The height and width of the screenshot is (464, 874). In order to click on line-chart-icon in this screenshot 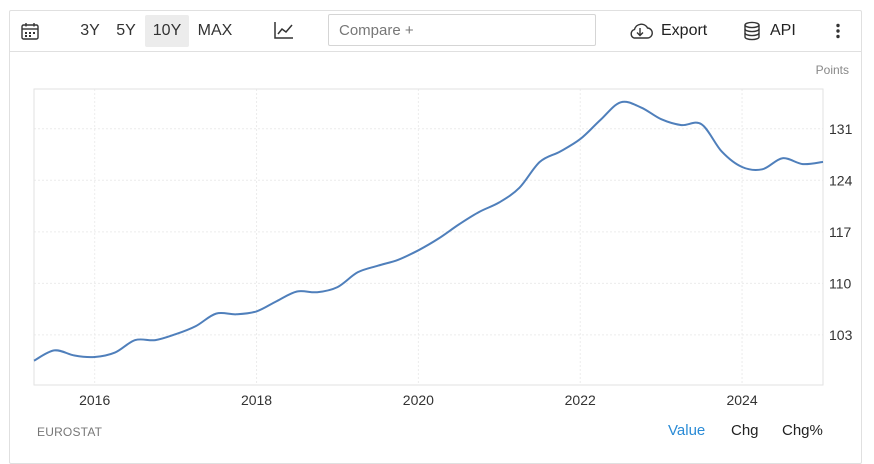, I will do `click(284, 30)`.